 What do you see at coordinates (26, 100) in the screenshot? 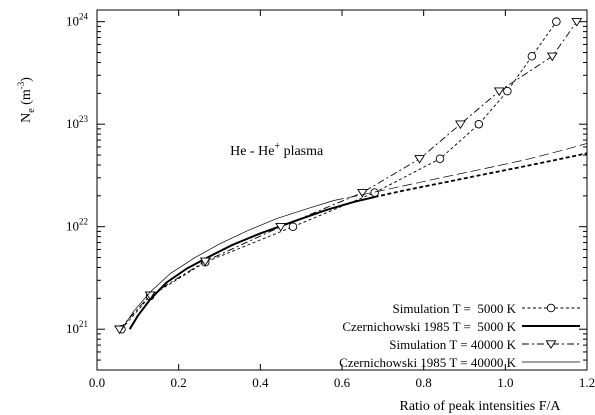
I see `y-axis-label: Ne (m-3)` at bounding box center [26, 100].